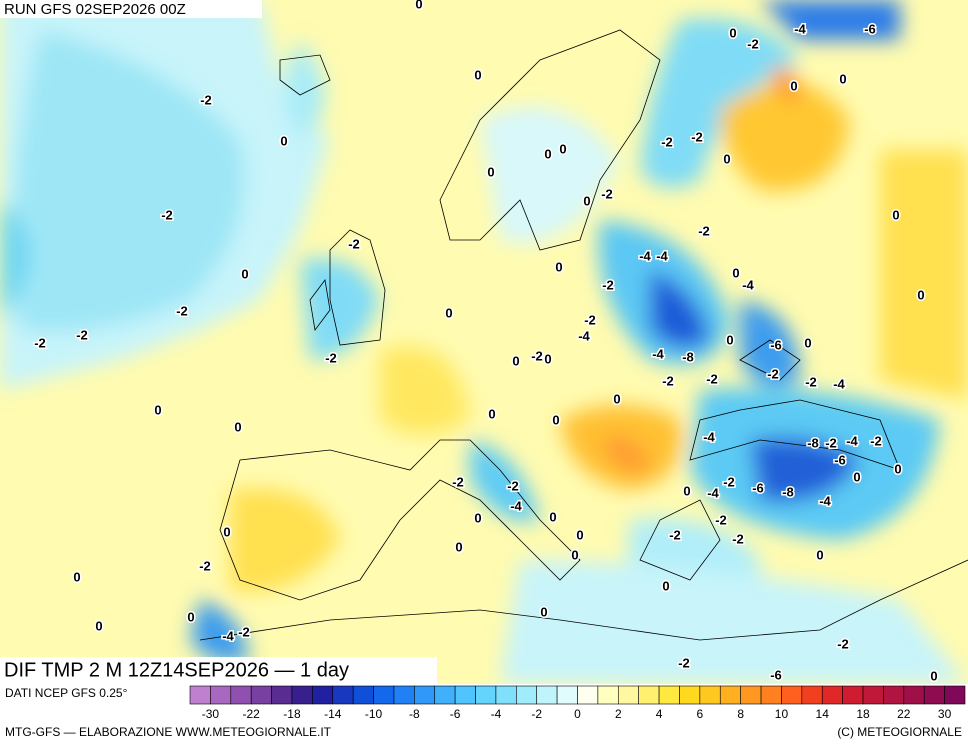 This screenshot has width=968, height=745. I want to click on scale-label: -10, so click(374, 714).